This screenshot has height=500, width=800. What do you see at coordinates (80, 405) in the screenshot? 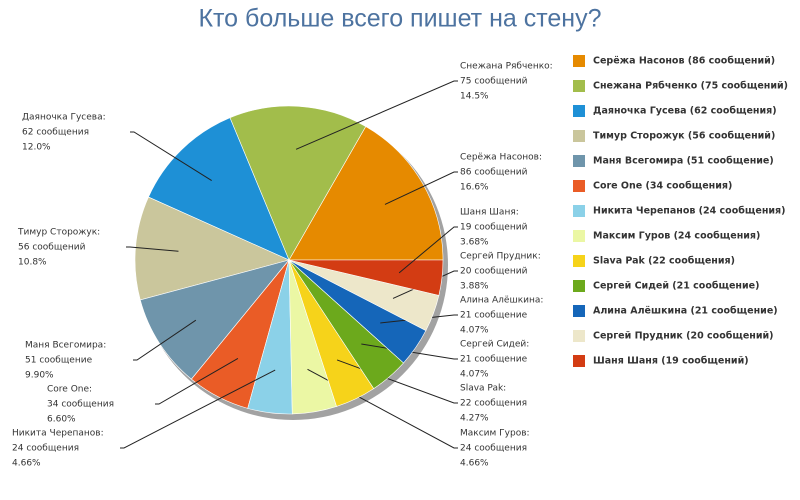
I see `slice-value-label: 34 сообщения` at bounding box center [80, 405].